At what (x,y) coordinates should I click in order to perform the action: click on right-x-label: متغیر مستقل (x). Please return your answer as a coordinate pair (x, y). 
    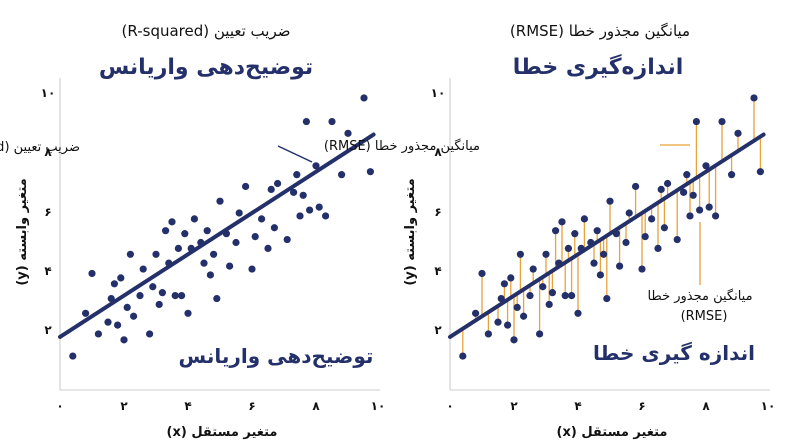
    Looking at the image, I should click on (612, 432).